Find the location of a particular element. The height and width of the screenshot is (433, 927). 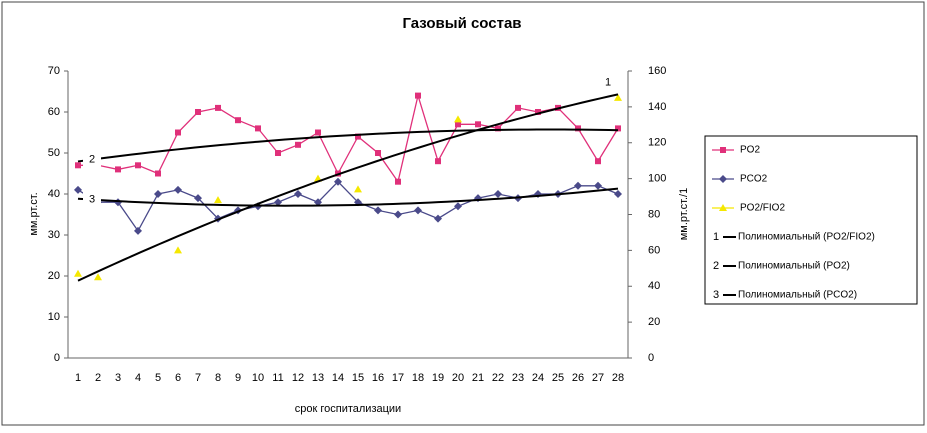

y-tick-label: 20 is located at coordinates (54, 276).